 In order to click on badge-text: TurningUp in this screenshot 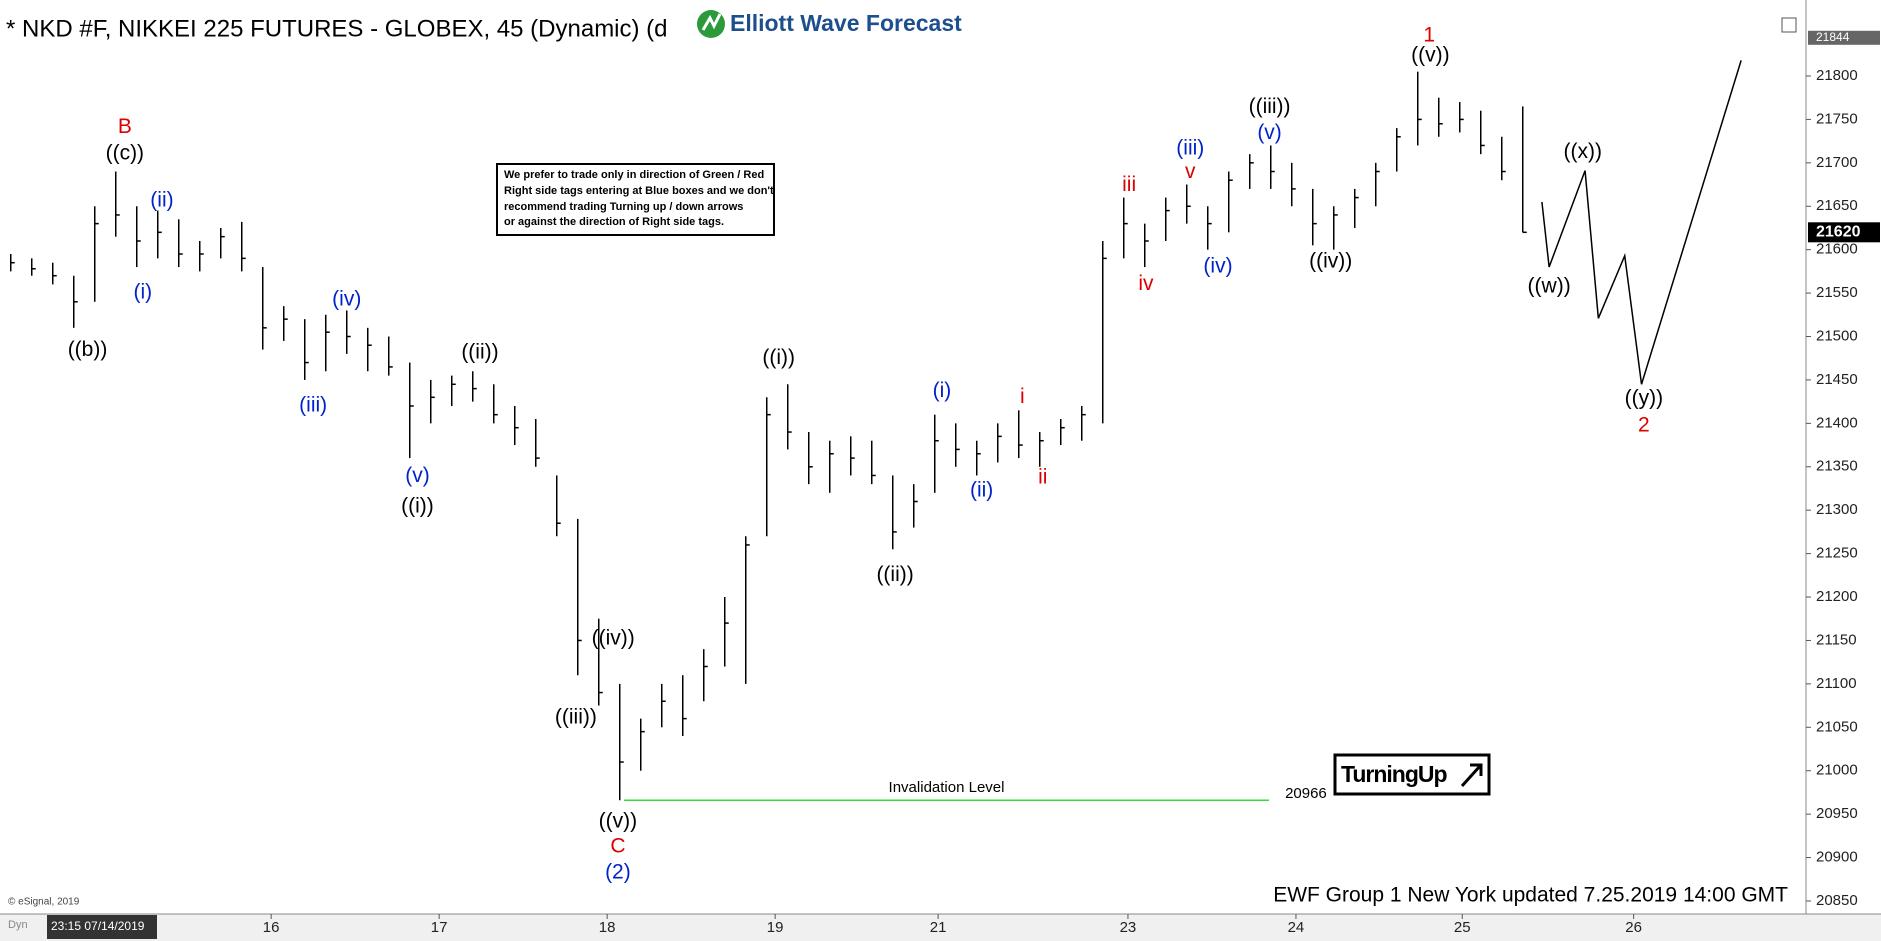, I will do `click(1394, 774)`.